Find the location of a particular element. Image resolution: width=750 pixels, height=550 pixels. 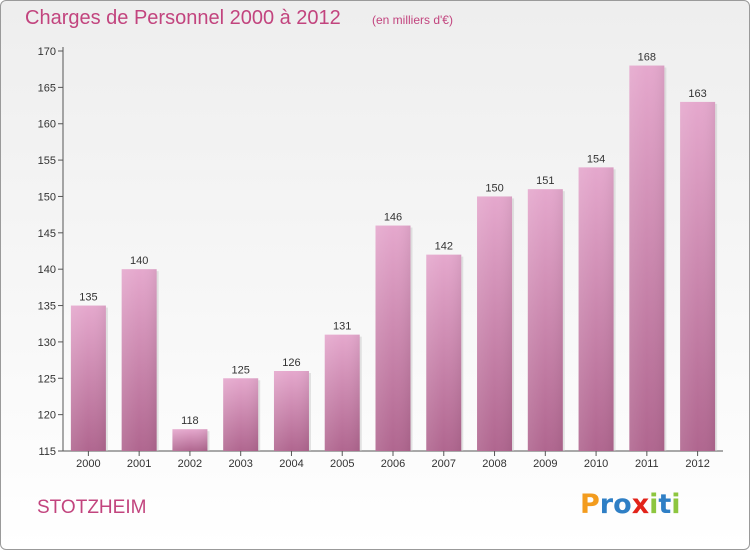

logo-letter: o is located at coordinates (622, 504).